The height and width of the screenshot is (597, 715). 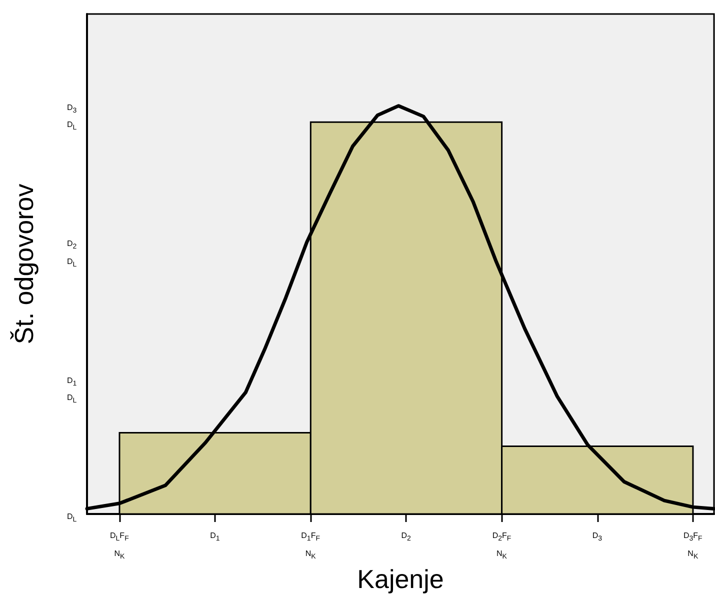 I want to click on x-tick-label: D$_{2}$F$_{F}$ N$_{K}$, so click(x=502, y=546).